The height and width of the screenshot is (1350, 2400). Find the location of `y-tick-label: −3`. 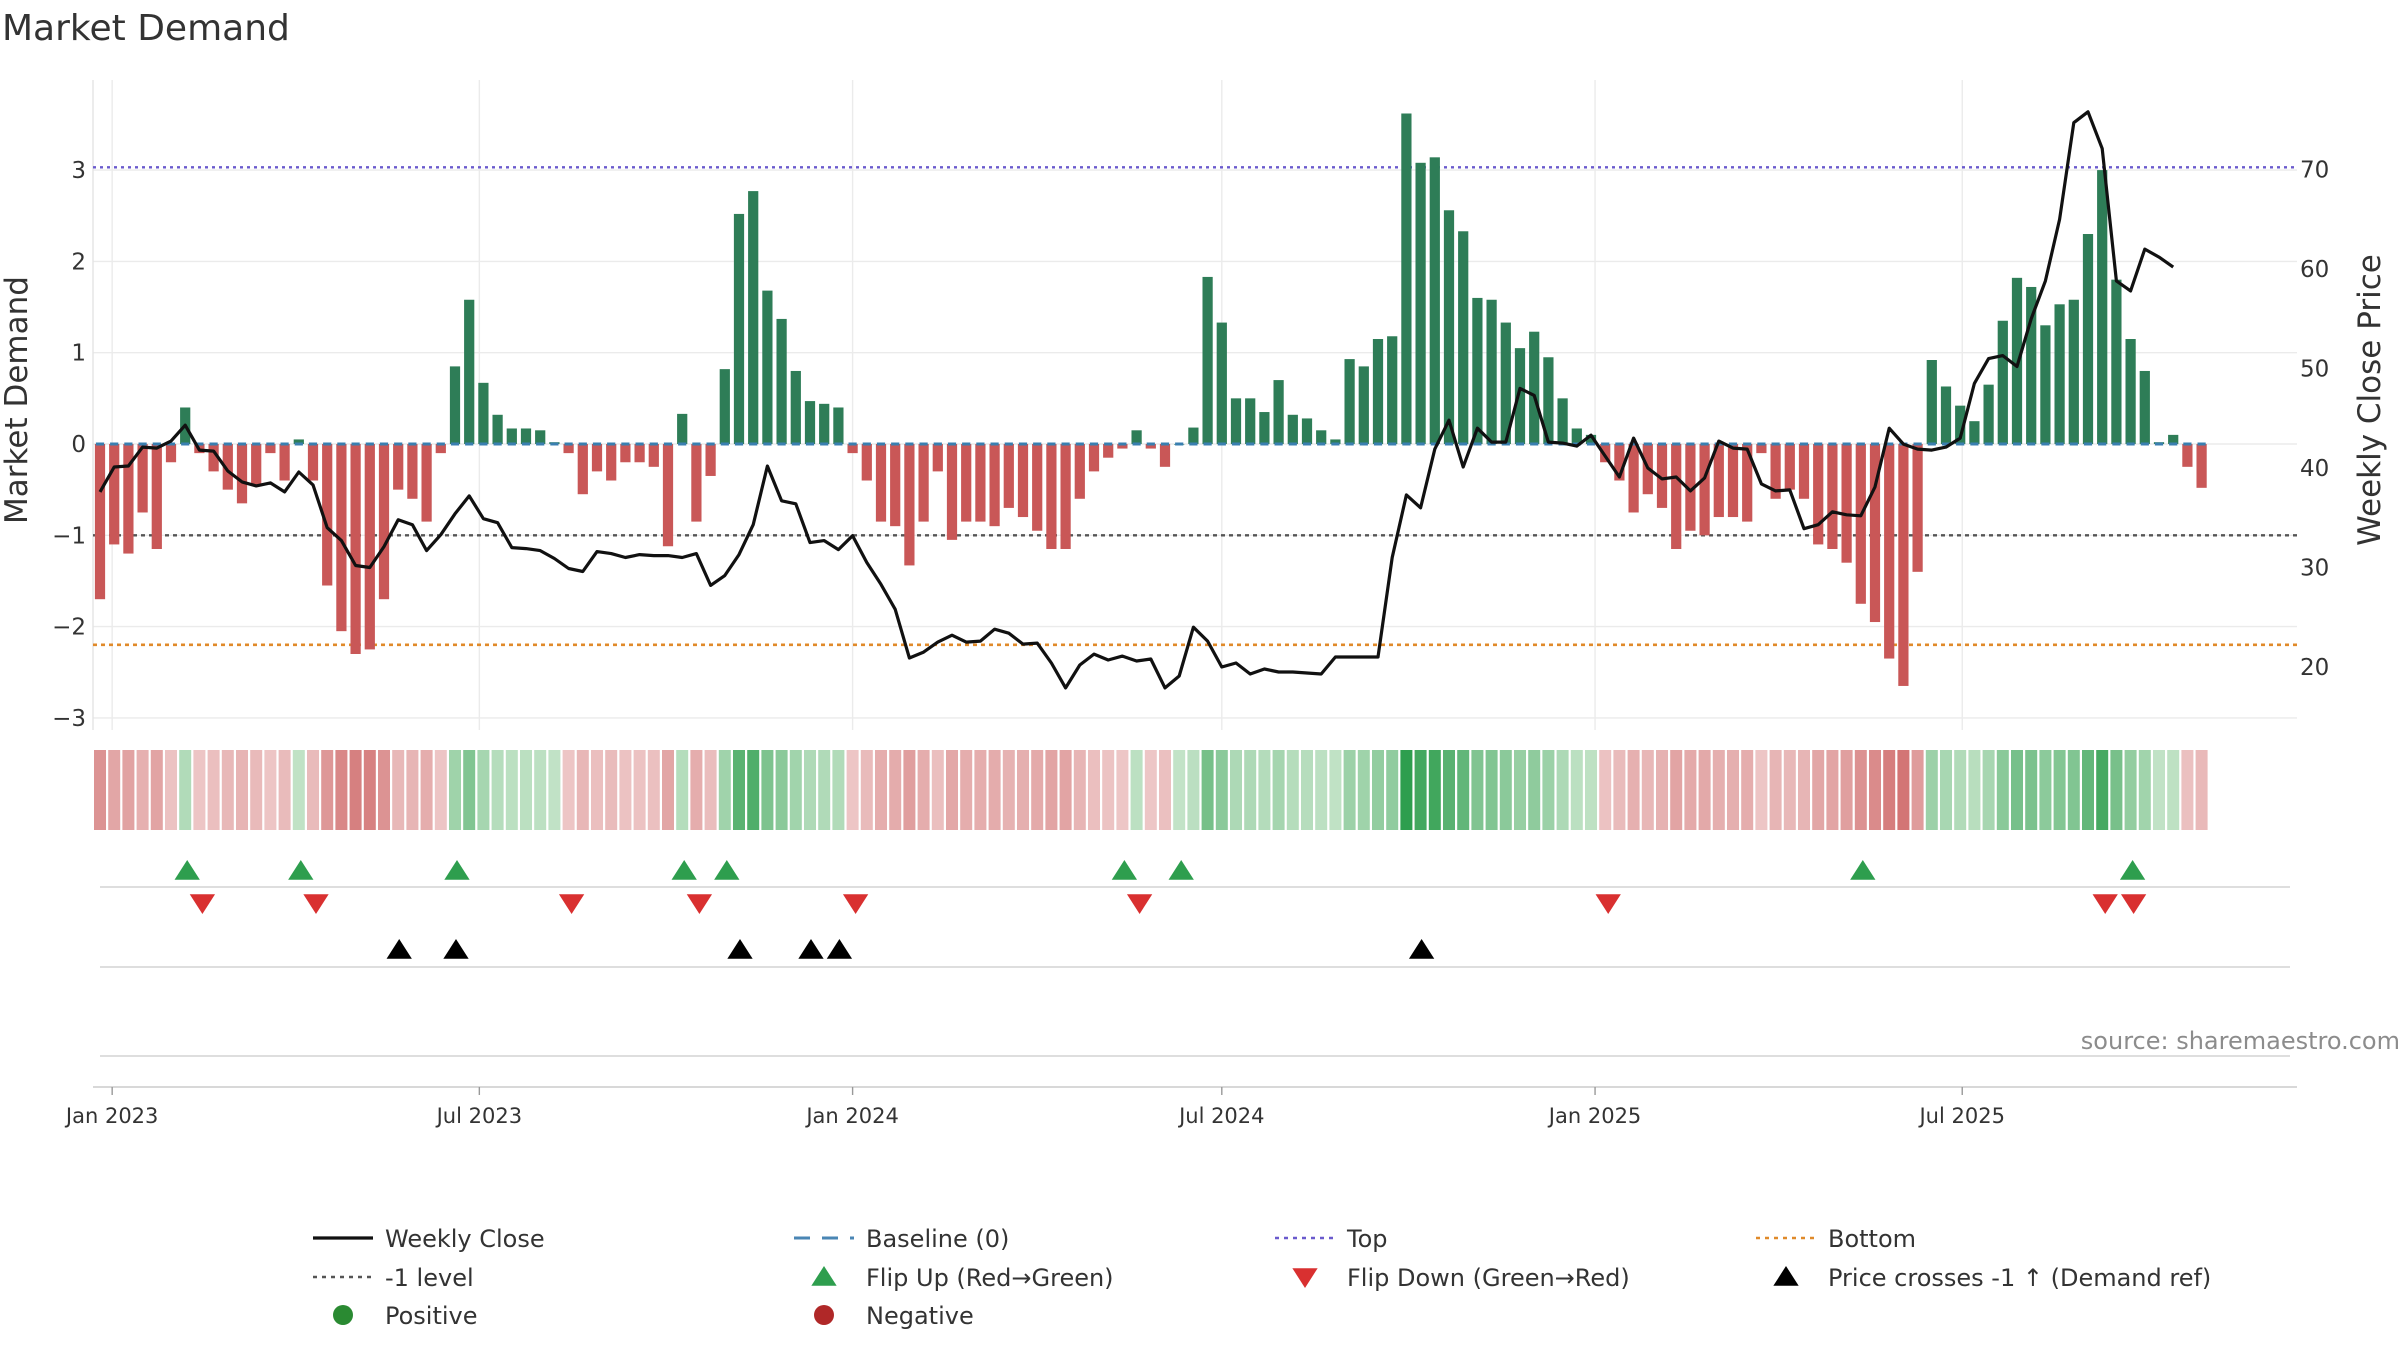

y-tick-label: −3 is located at coordinates (69, 719).